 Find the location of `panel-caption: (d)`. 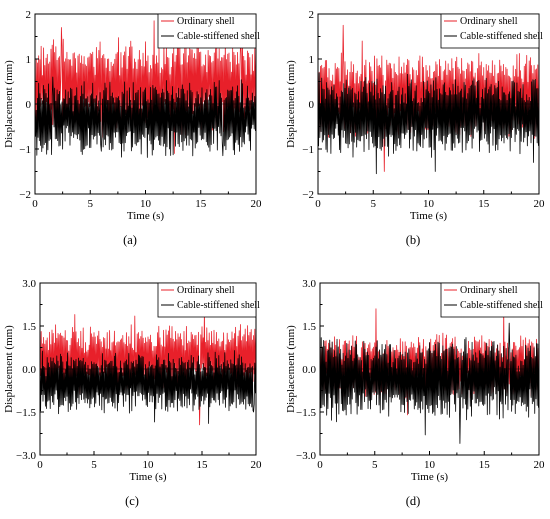

panel-caption: (d) is located at coordinates (413, 501).